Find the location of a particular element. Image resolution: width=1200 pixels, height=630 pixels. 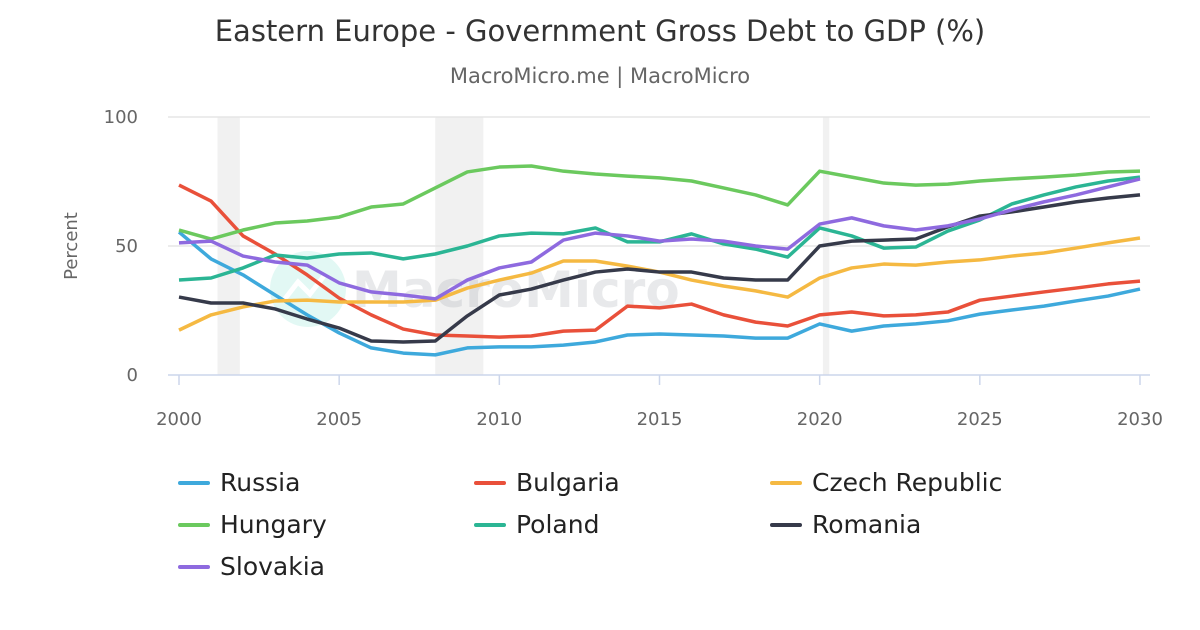

legend-item-hungary: Hungary is located at coordinates (252, 524).